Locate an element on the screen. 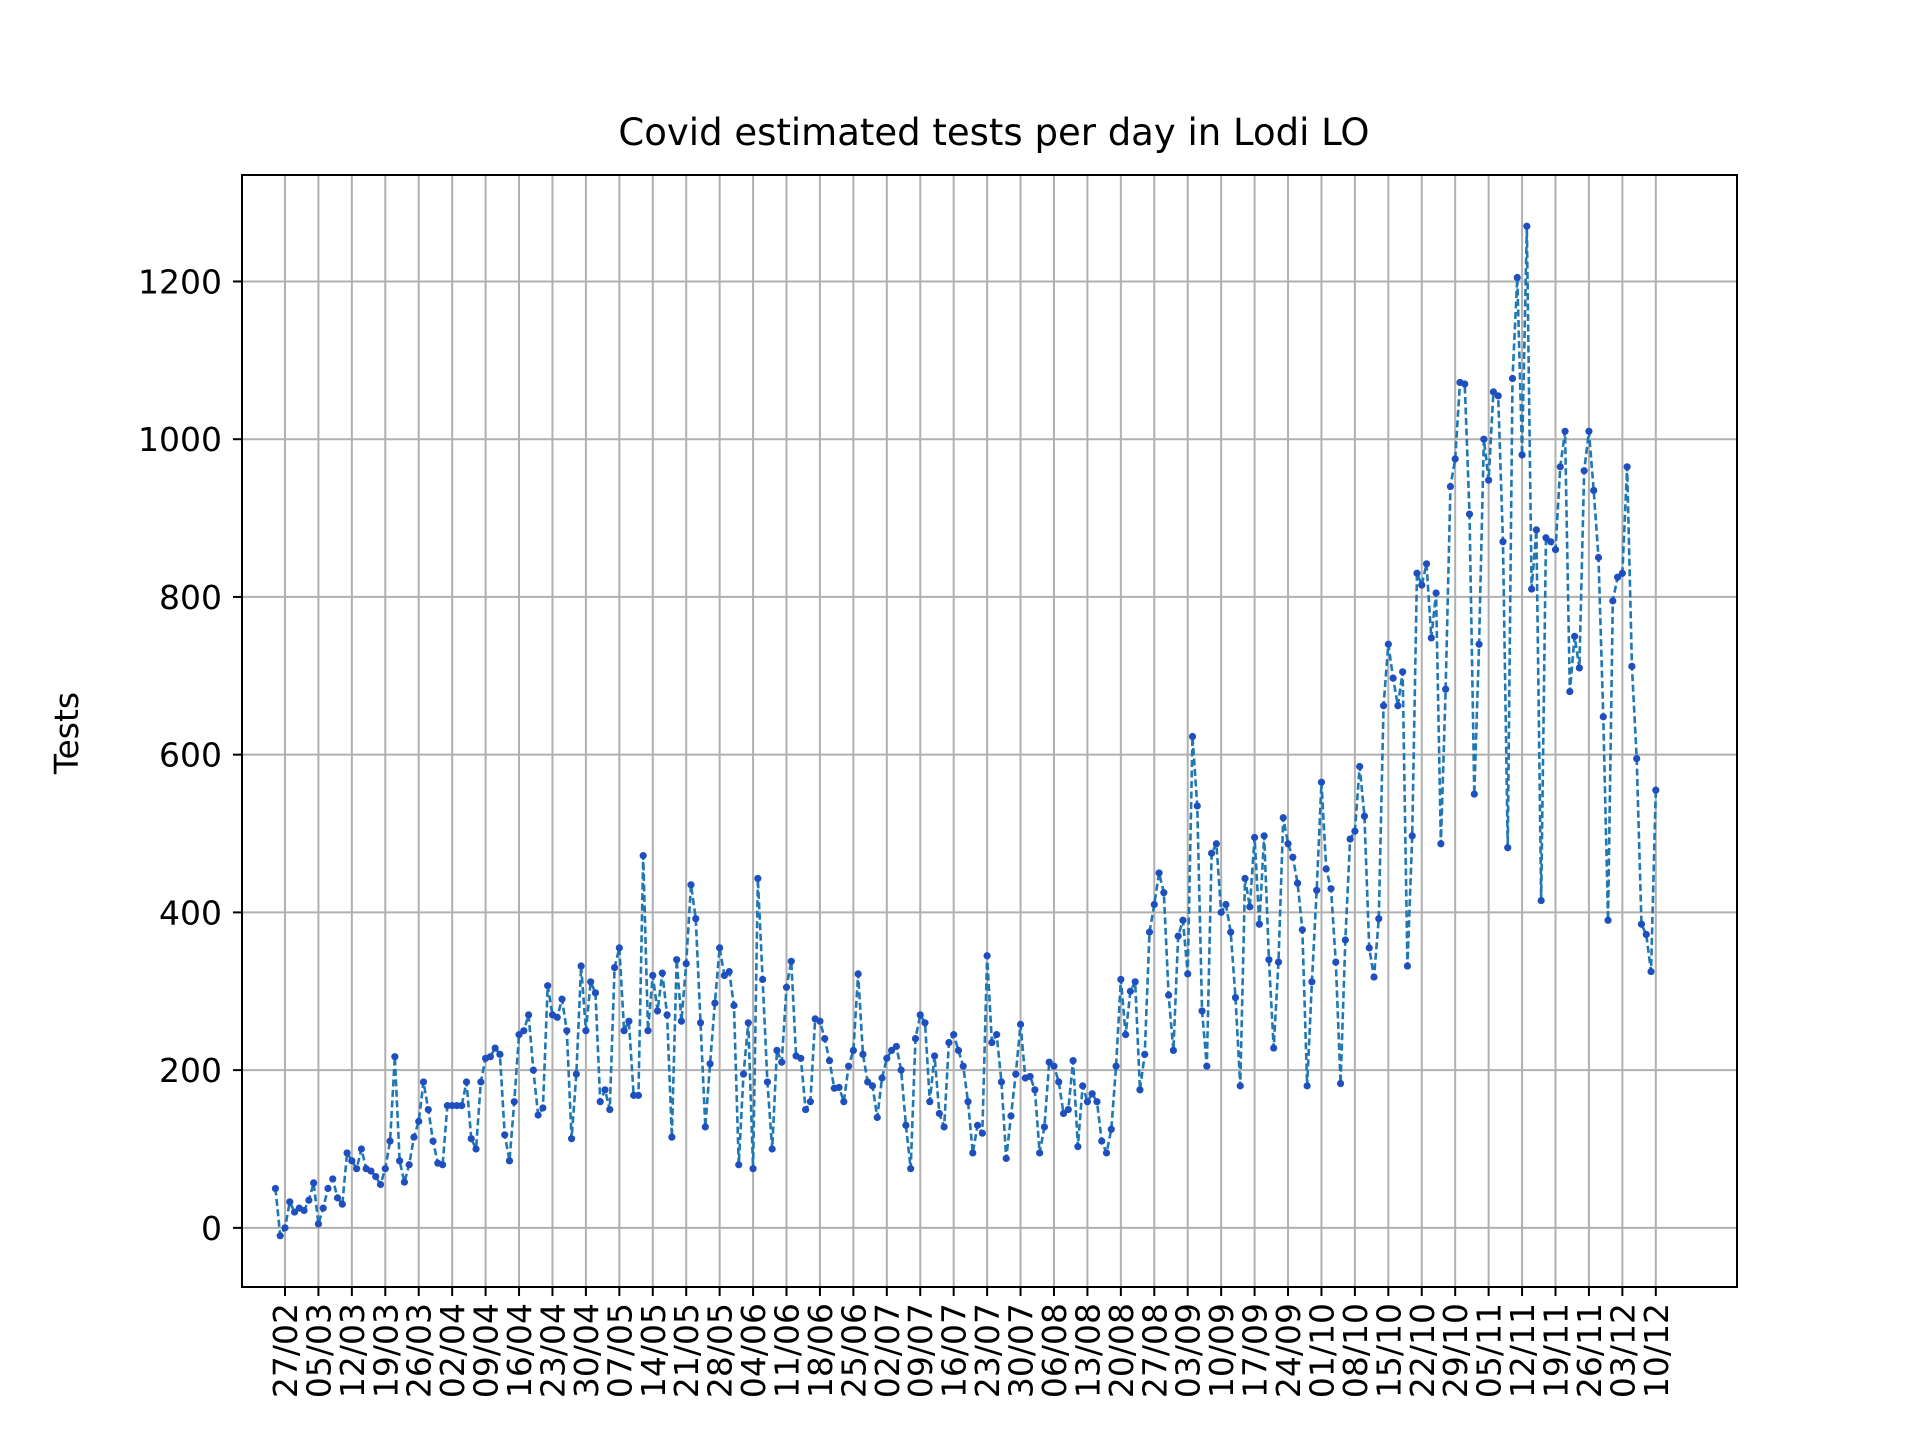  x-tick-label: 18/06 is located at coordinates (820, 1350).